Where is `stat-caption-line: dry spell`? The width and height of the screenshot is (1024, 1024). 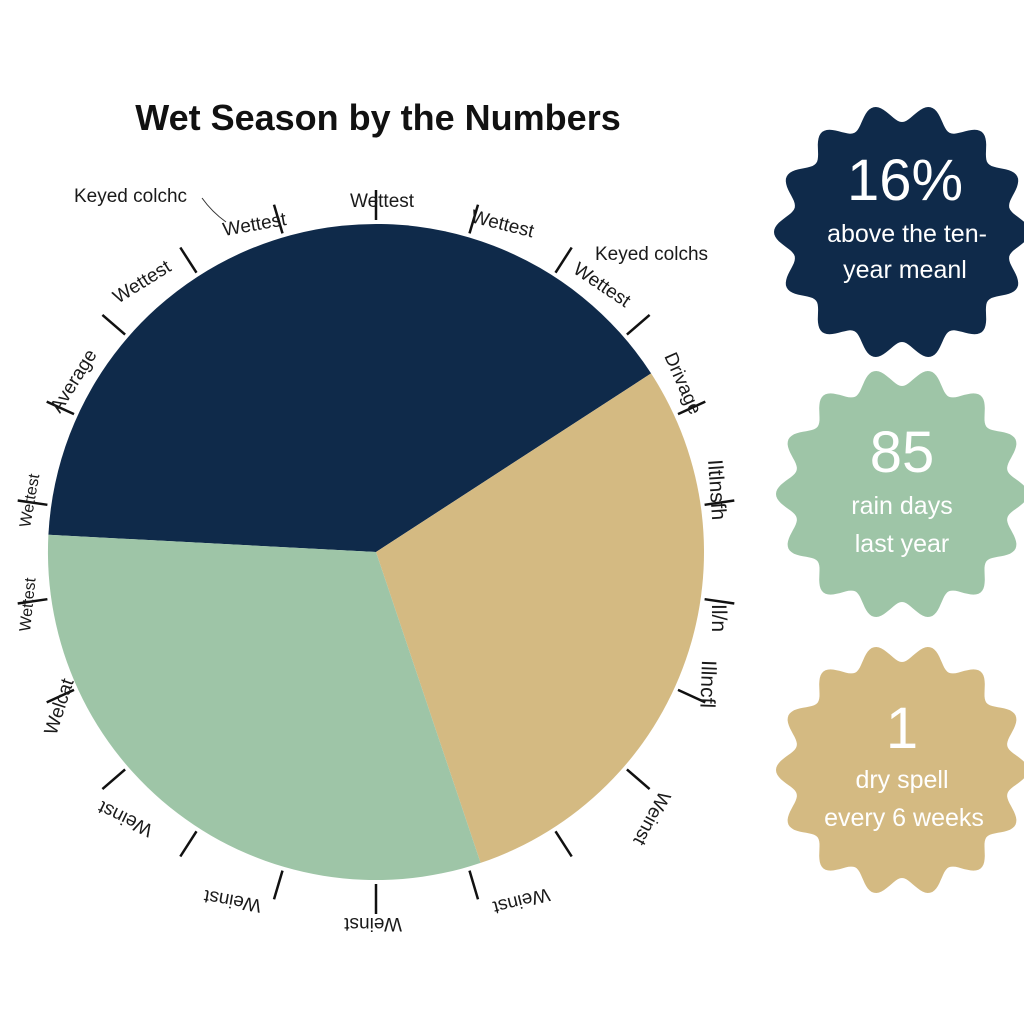
stat-caption-line: dry spell is located at coordinates (901, 780).